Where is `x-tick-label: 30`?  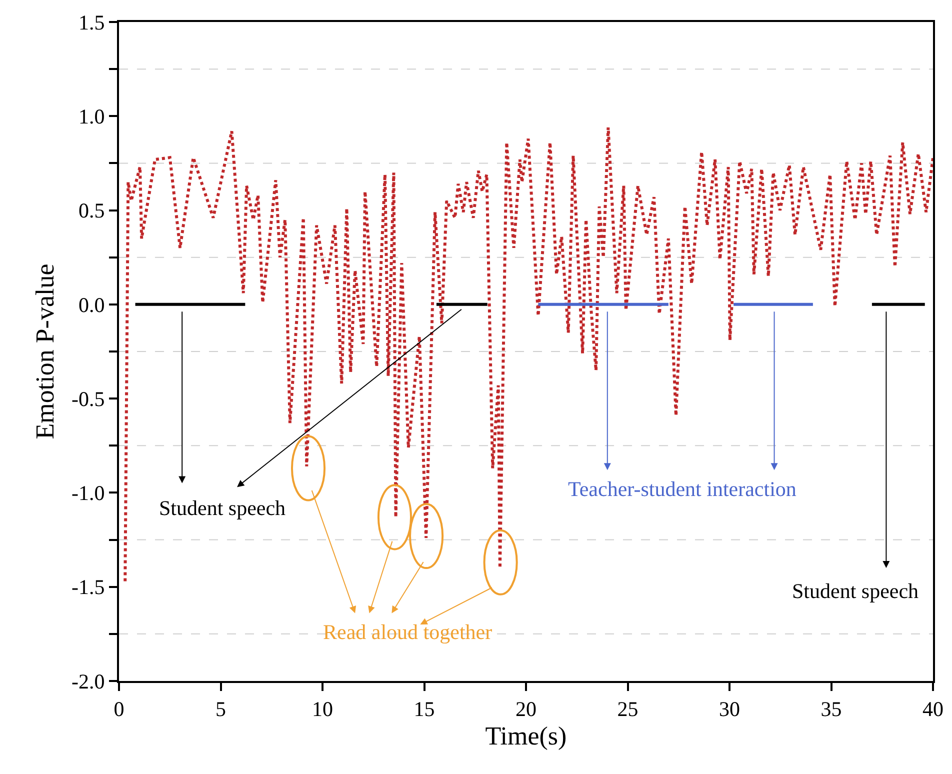 x-tick-label: 30 is located at coordinates (729, 709).